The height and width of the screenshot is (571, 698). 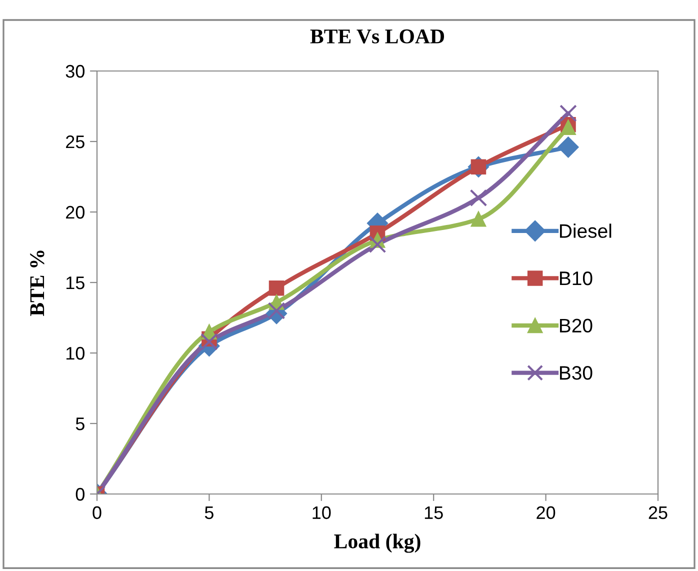 I want to click on y-tick-label: 0, so click(x=80, y=494).